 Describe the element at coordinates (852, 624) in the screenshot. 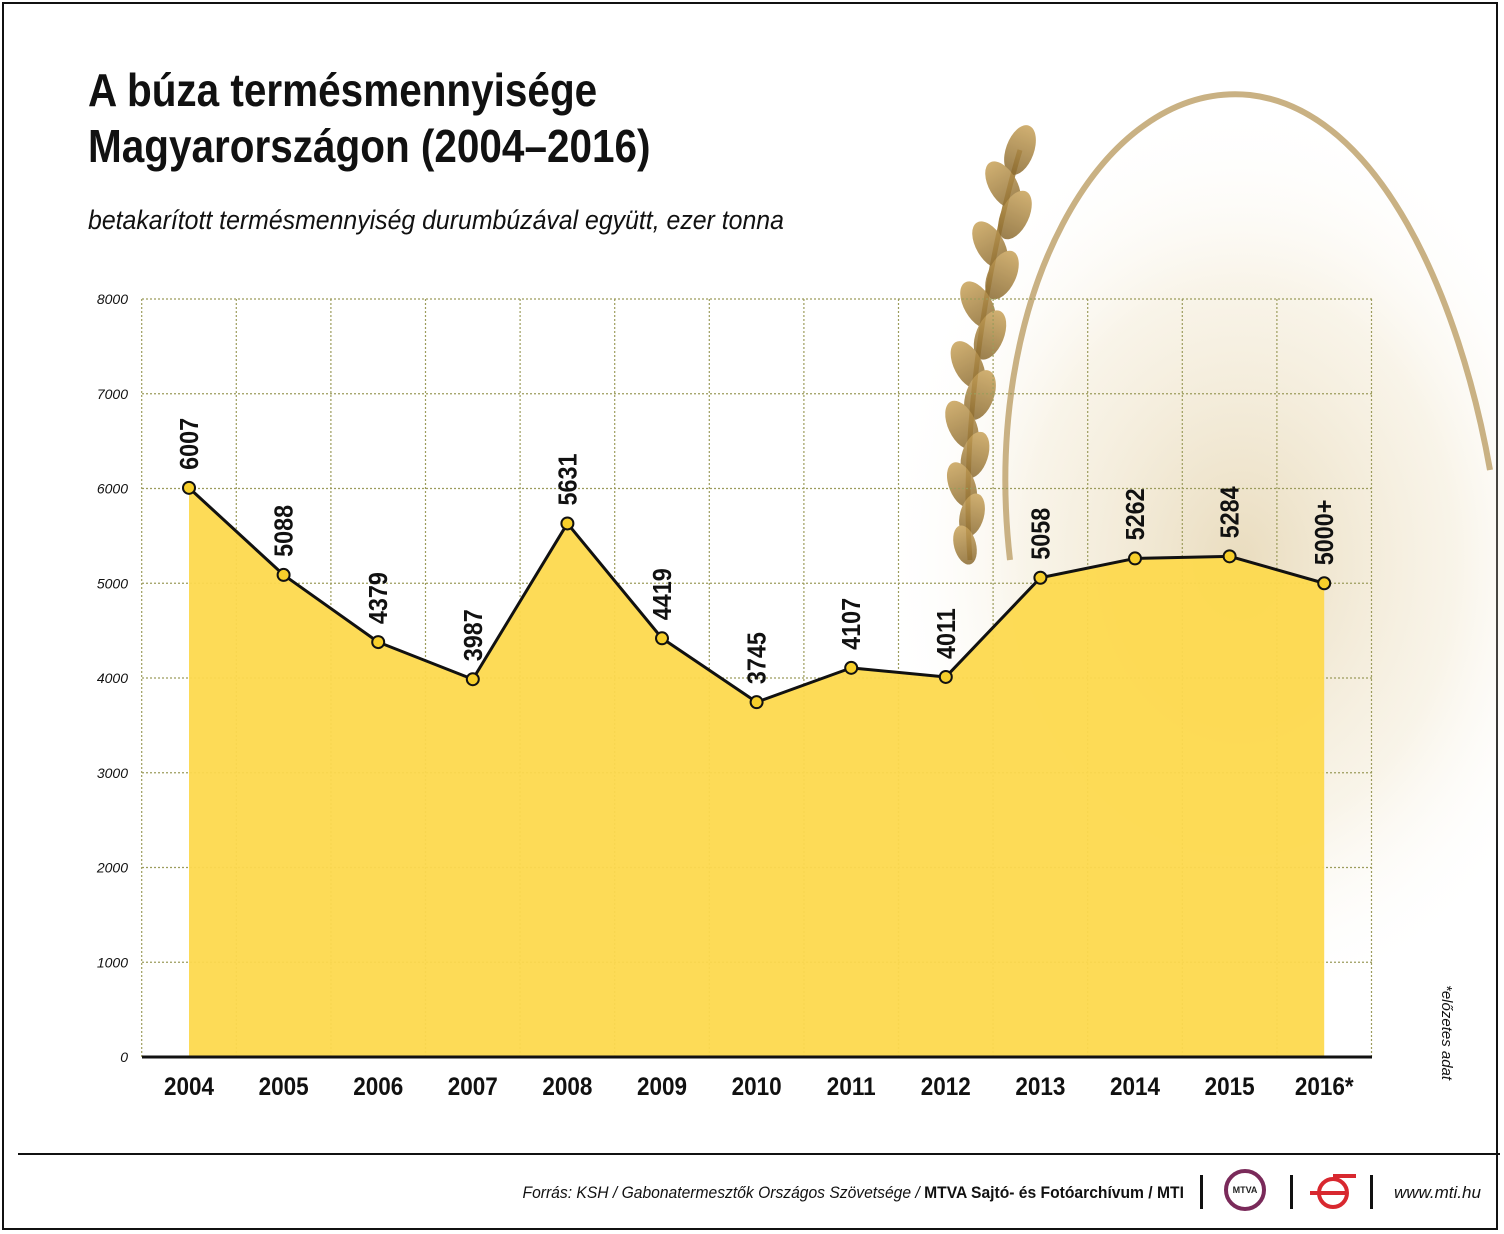

I see `data-label: 4107` at that location.